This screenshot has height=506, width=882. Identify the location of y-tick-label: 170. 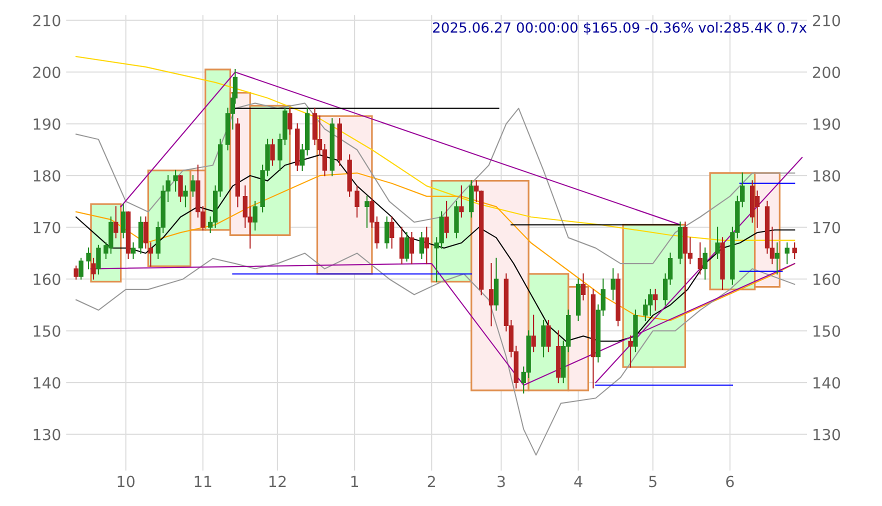
(47, 228).